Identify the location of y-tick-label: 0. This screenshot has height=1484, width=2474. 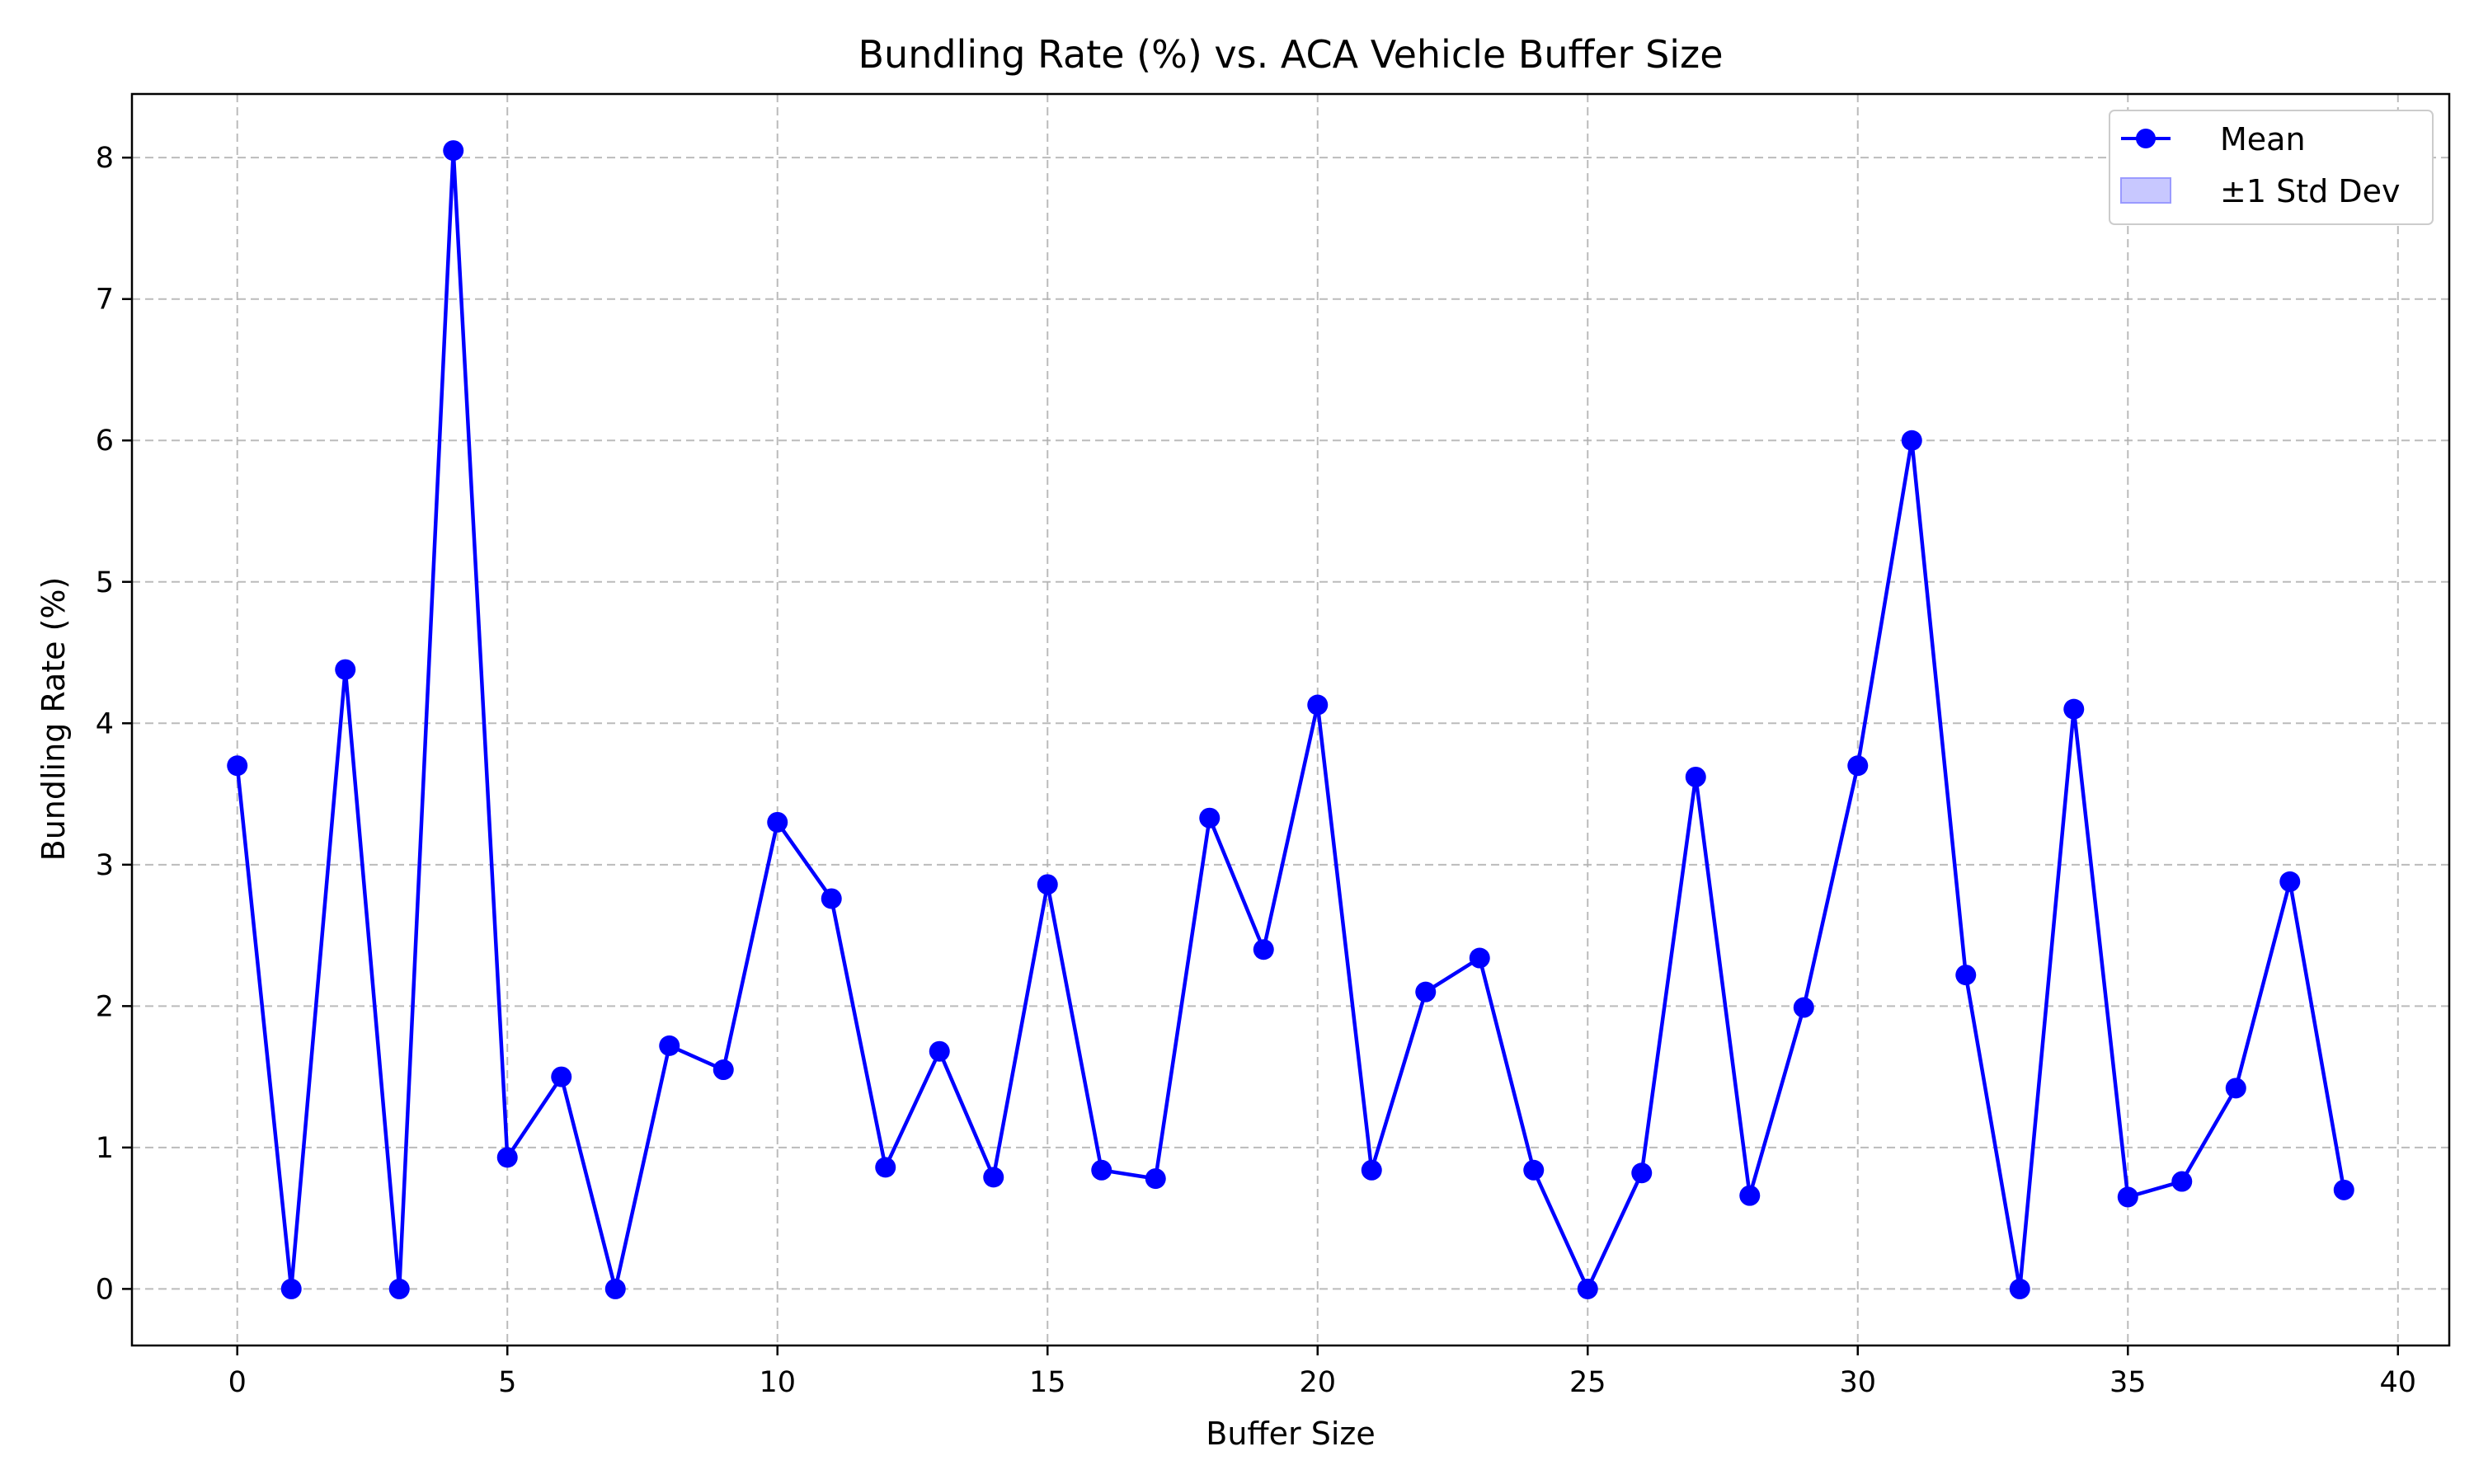
(105, 1289).